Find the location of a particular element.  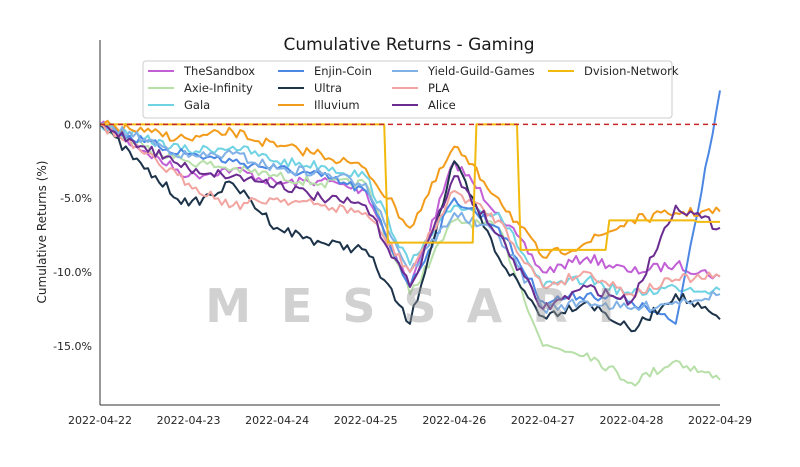

y-axis-label: Cumulative Returns (%) is located at coordinates (42, 232).